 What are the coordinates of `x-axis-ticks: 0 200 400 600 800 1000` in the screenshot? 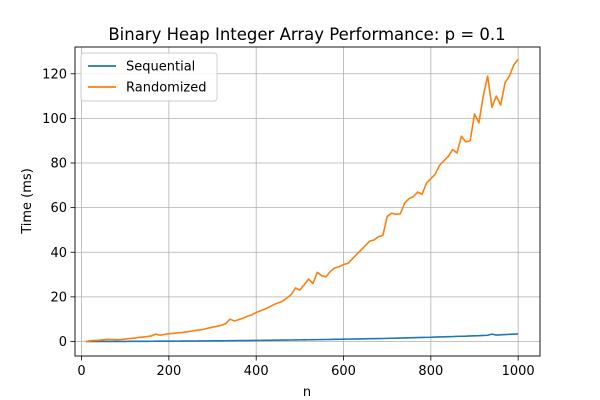 It's located at (306, 367).